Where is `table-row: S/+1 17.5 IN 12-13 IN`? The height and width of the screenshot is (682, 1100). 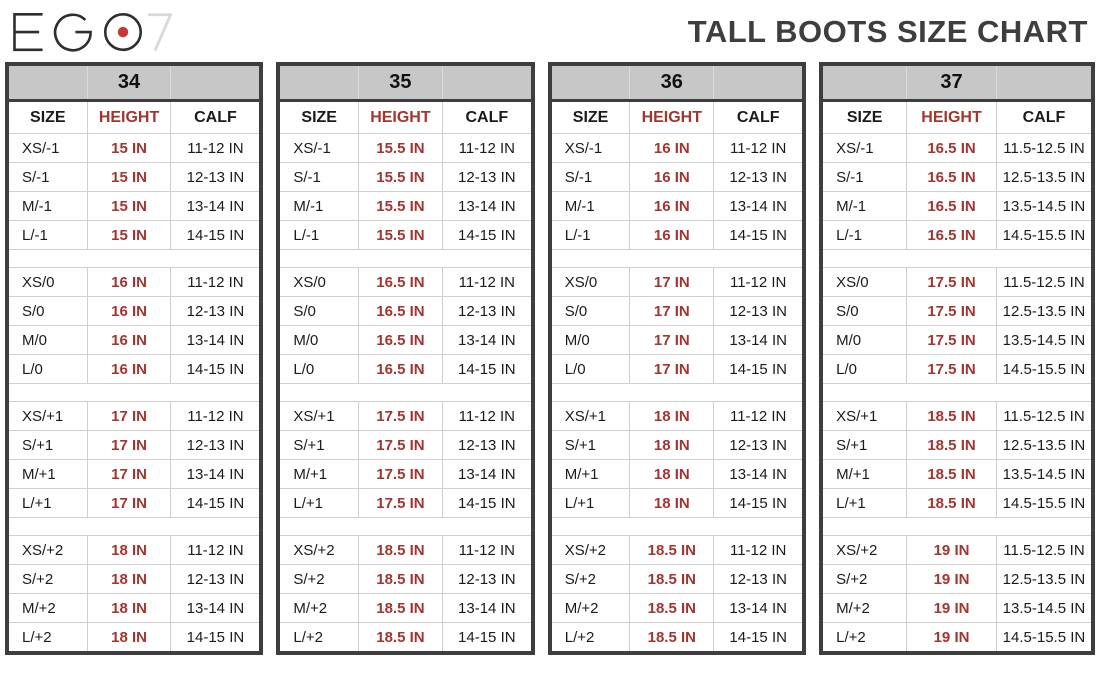 table-row: S/+1 17.5 IN 12-13 IN is located at coordinates (405, 444).